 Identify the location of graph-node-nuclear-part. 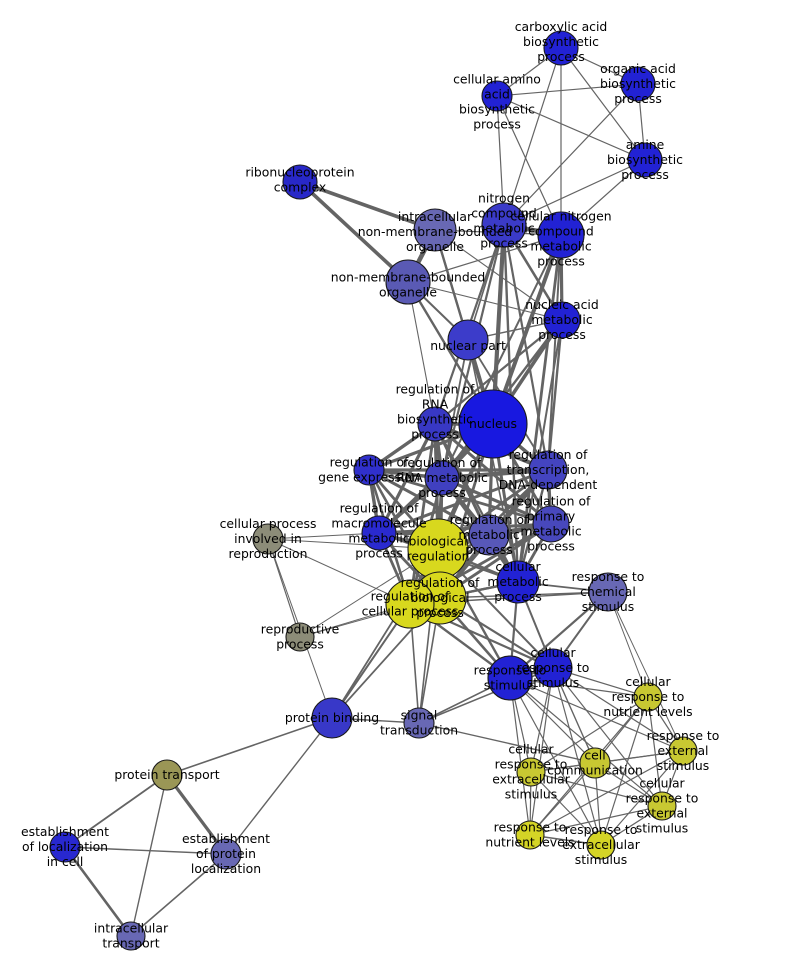
(468, 340).